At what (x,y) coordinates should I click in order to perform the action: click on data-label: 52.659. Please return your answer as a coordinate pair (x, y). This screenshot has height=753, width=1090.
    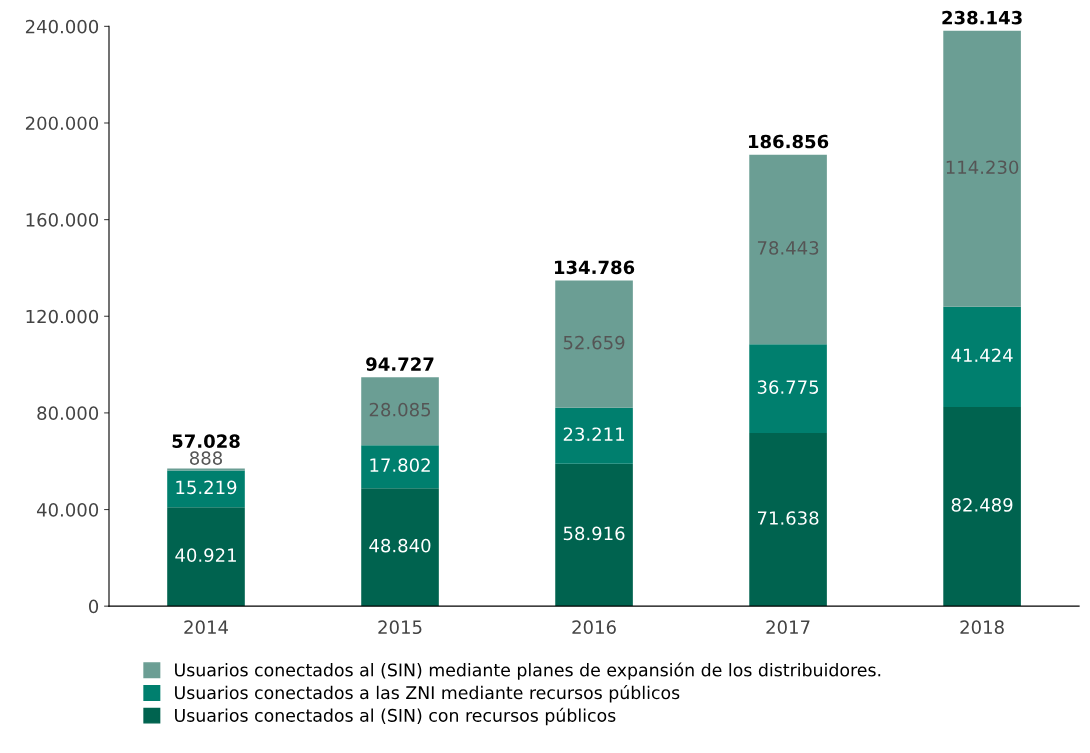
    Looking at the image, I should click on (594, 342).